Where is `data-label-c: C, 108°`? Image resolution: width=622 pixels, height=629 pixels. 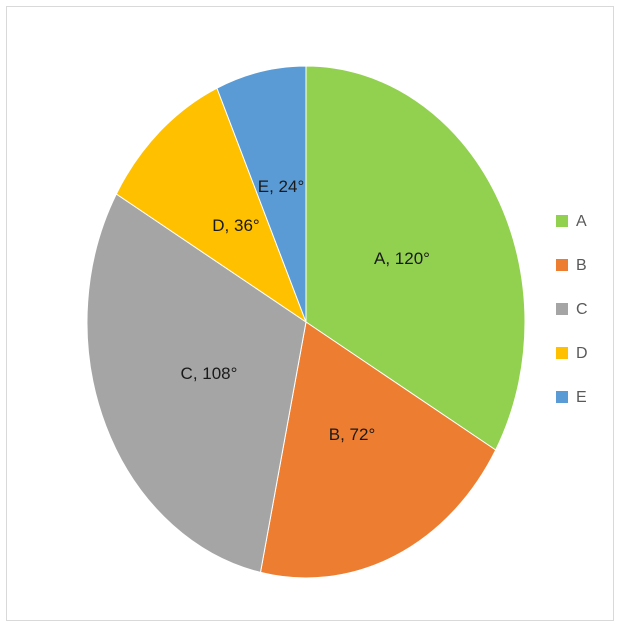
data-label-c: C, 108° is located at coordinates (209, 373).